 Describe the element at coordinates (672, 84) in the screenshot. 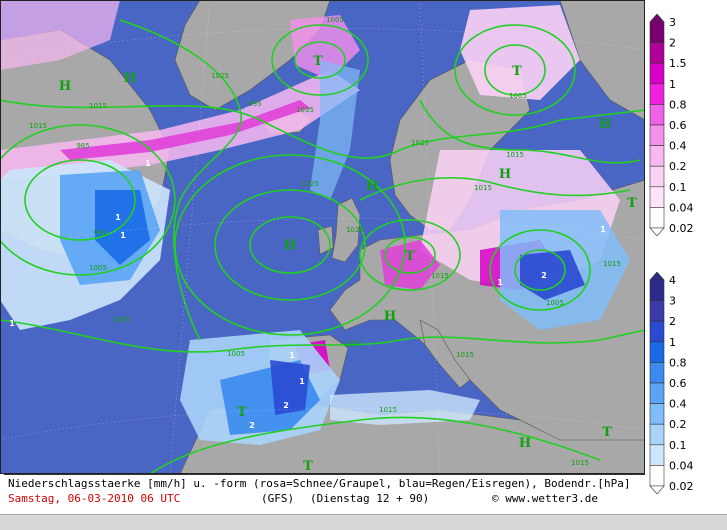

I see `snow-legend-label: 1` at that location.